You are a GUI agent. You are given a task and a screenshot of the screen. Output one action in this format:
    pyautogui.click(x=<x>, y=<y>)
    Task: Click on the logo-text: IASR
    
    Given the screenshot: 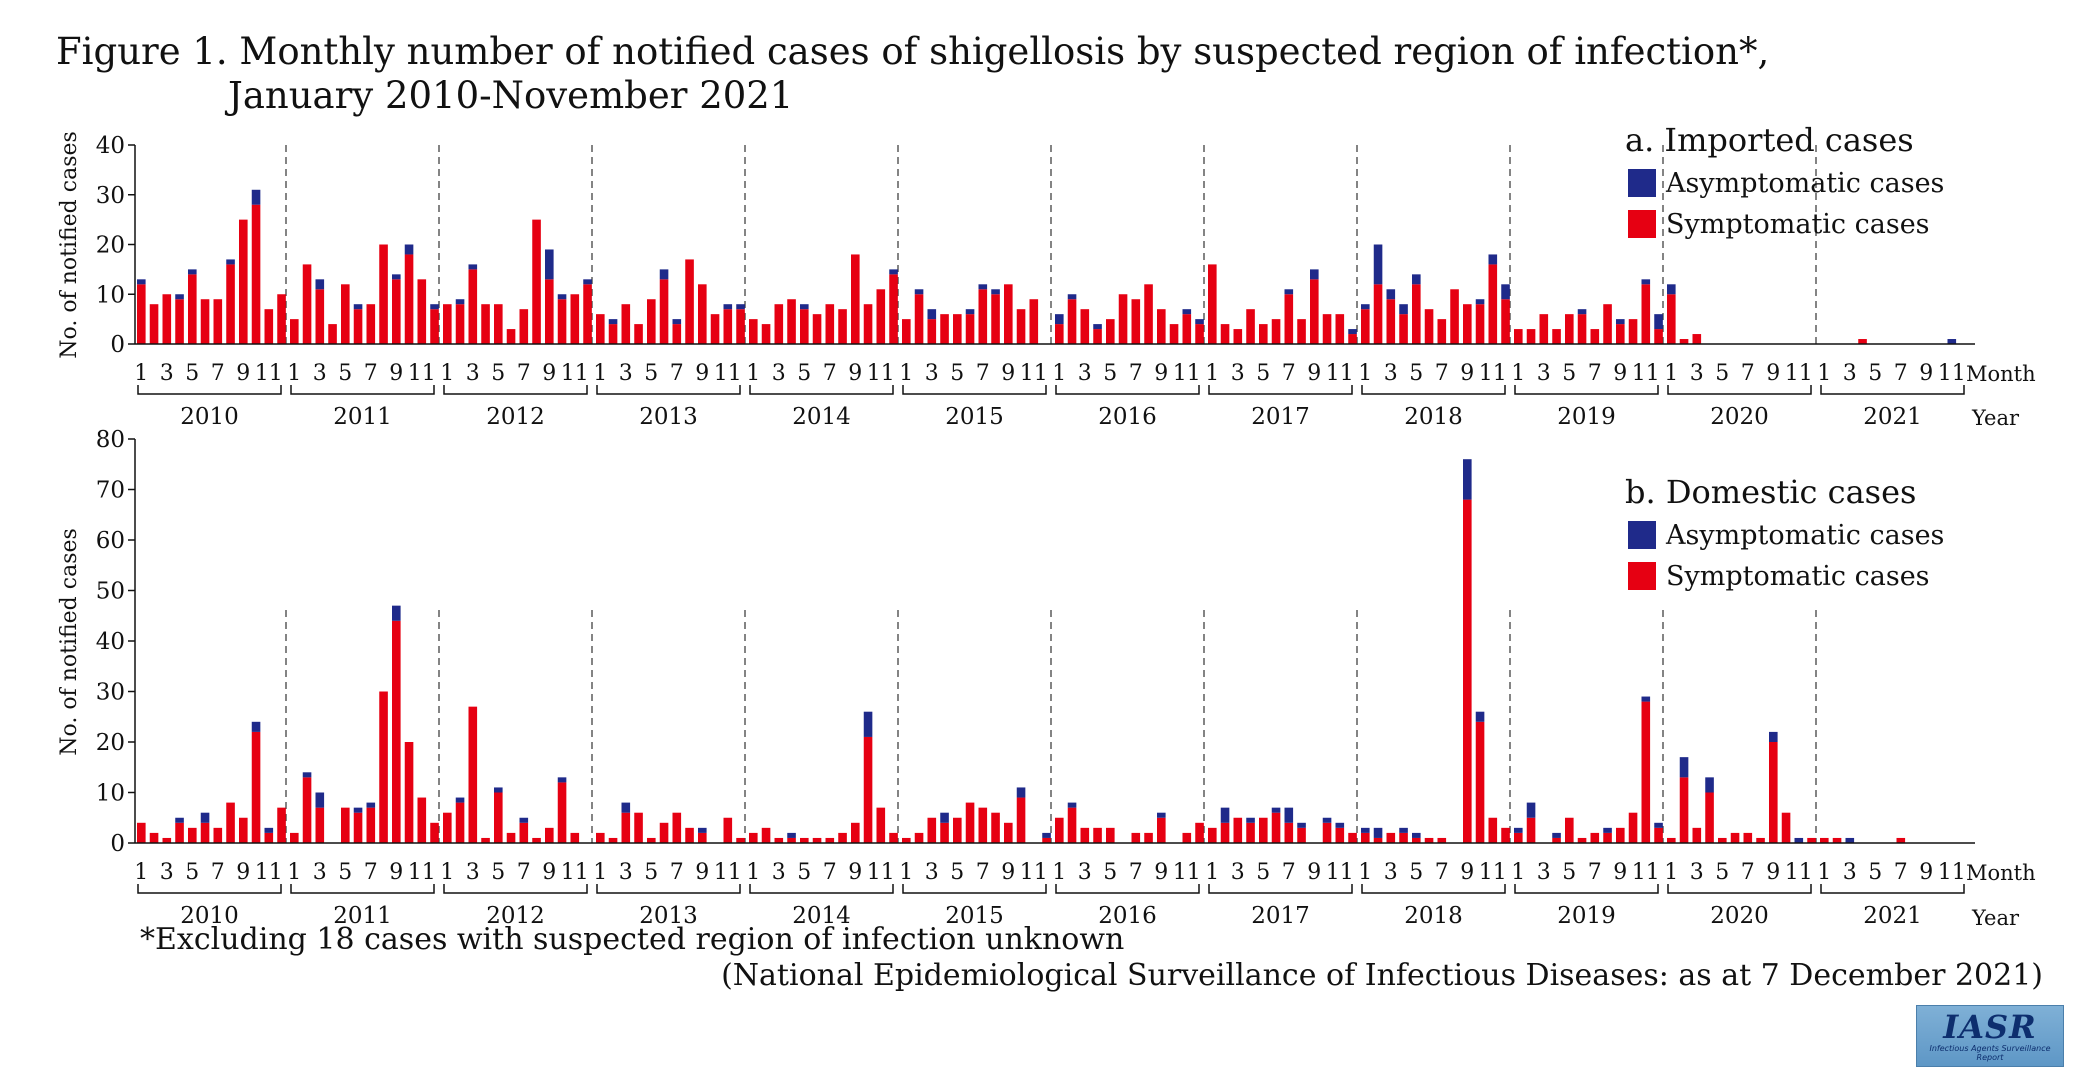 What is the action you would take?
    pyautogui.click(x=1990, y=1027)
    